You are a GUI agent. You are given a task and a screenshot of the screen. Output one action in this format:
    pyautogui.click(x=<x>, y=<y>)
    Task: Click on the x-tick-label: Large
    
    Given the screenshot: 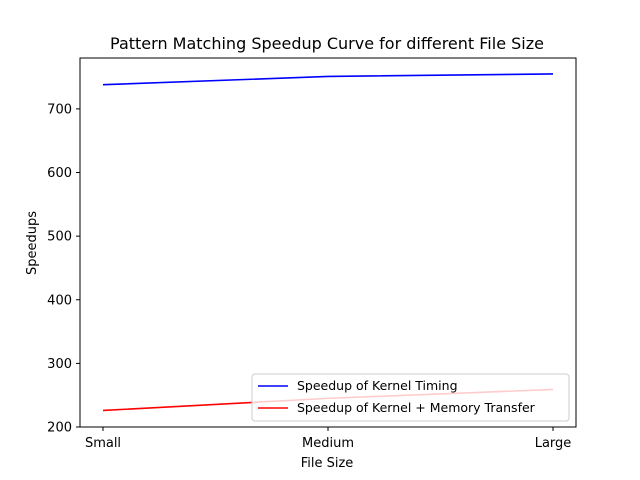 What is the action you would take?
    pyautogui.click(x=553, y=443)
    